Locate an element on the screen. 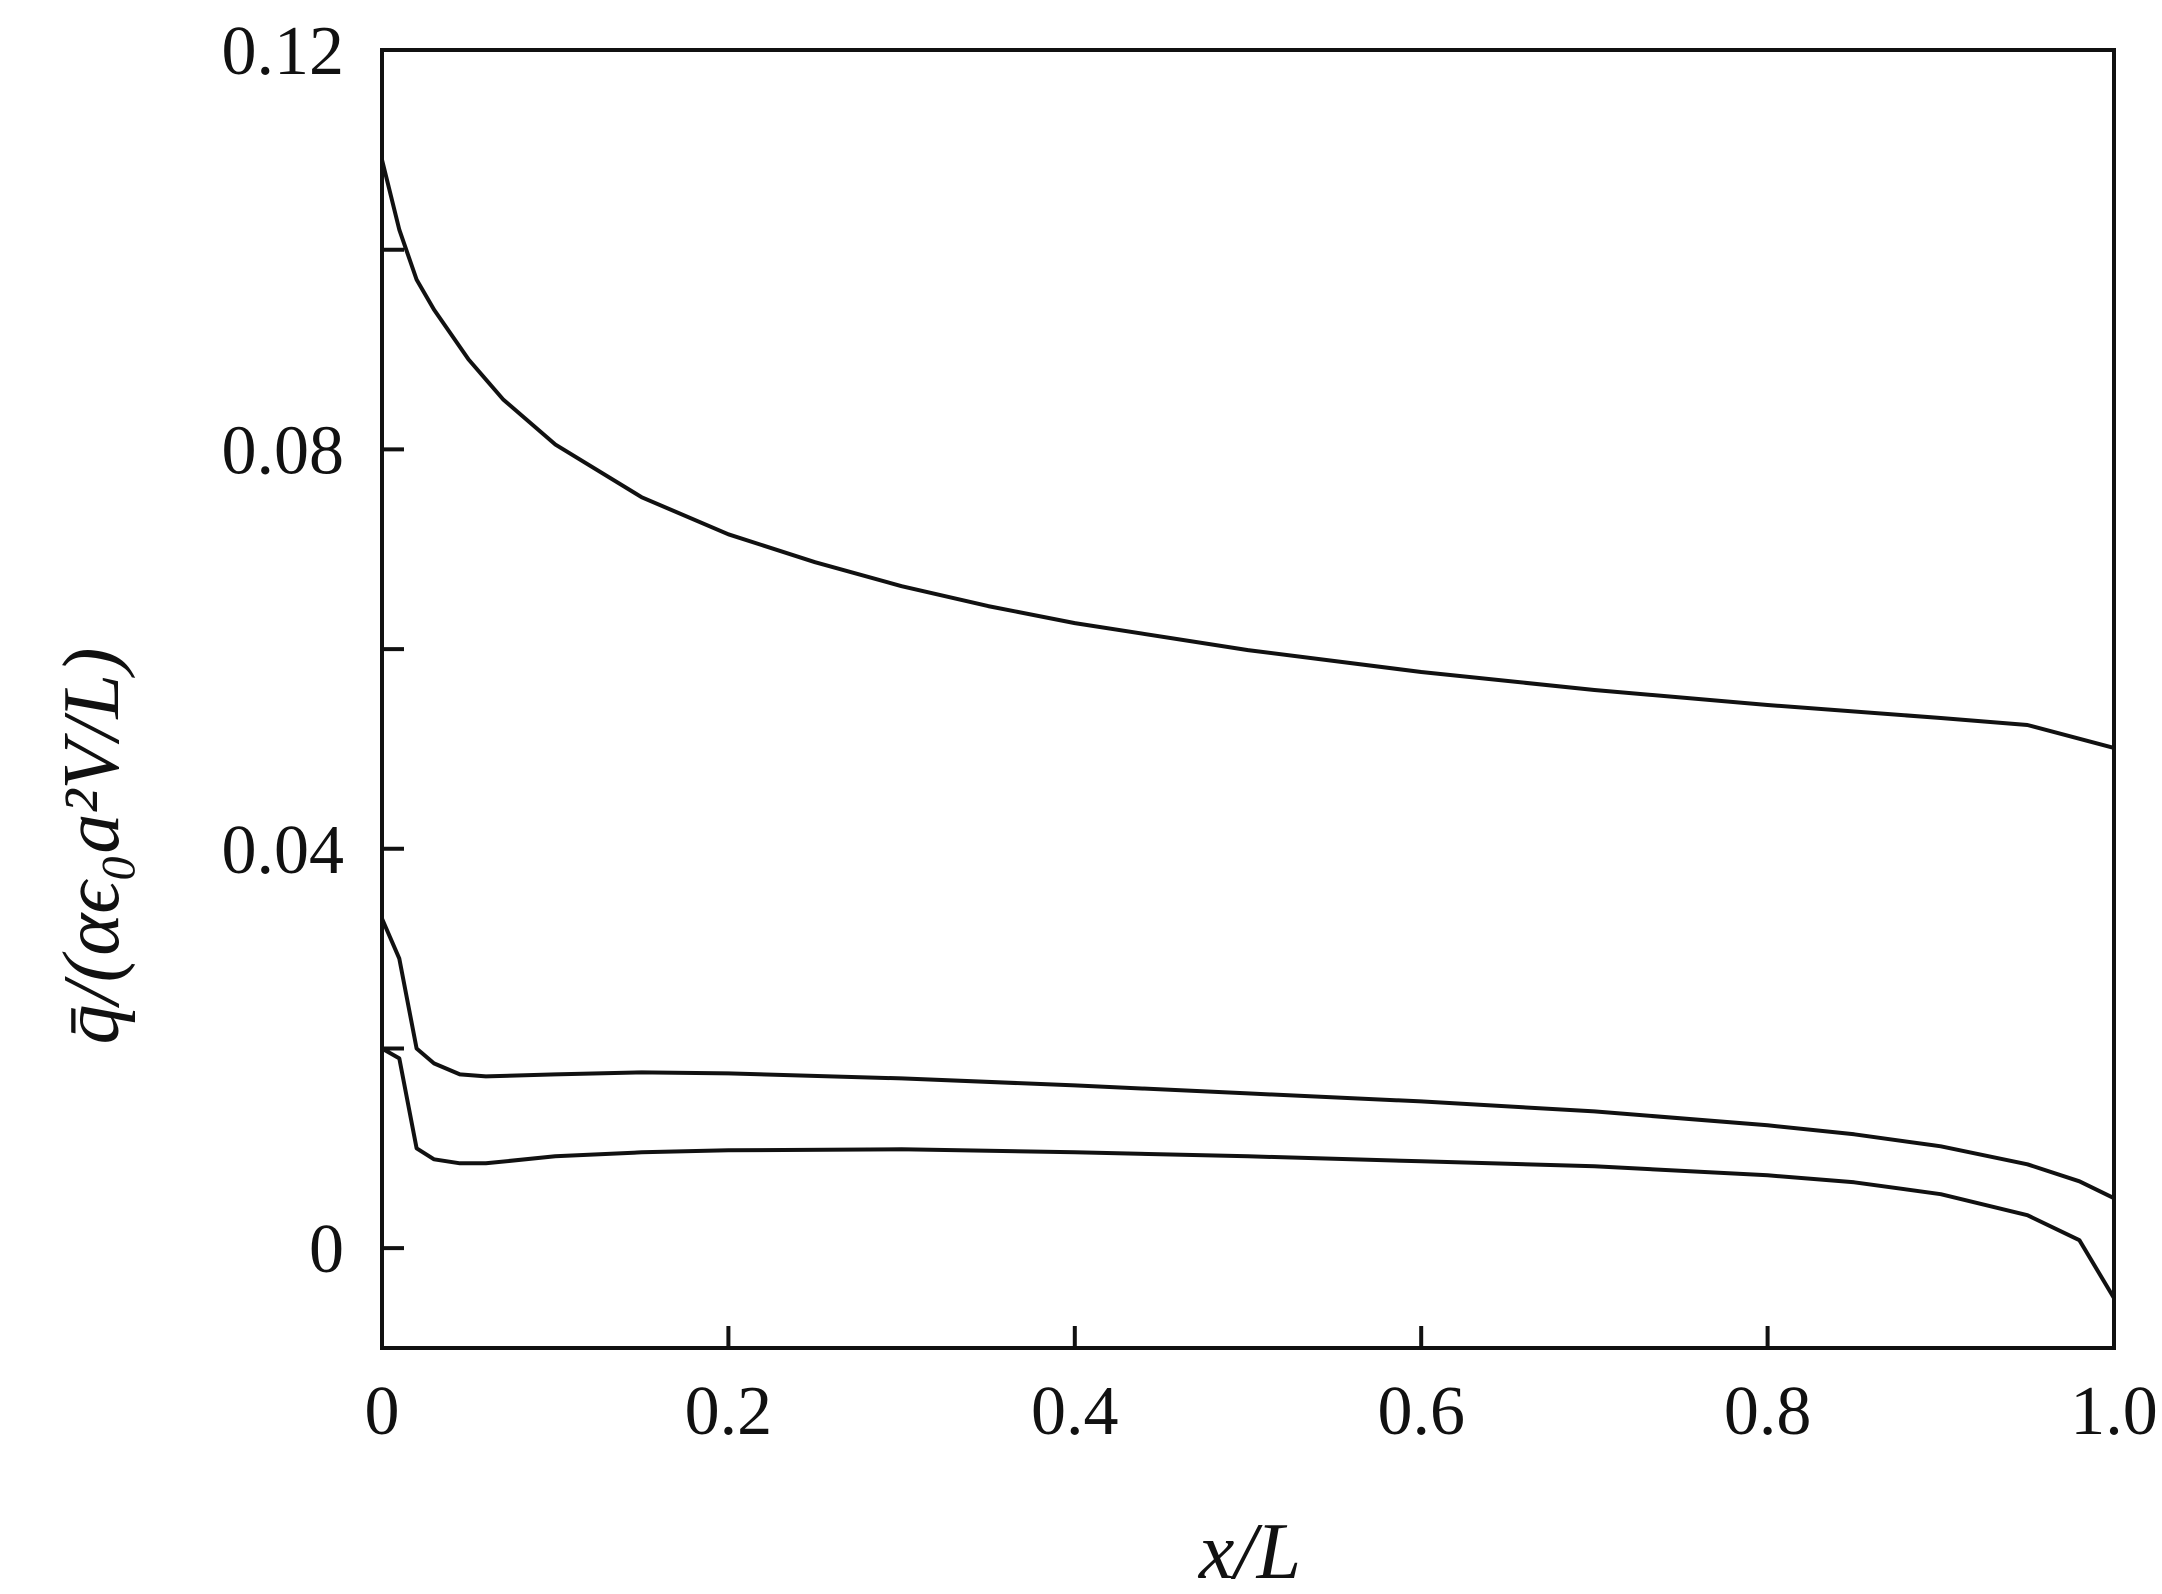 This screenshot has height=1594, width=2162. y-tick-label-0: 0 is located at coordinates (326, 1249).